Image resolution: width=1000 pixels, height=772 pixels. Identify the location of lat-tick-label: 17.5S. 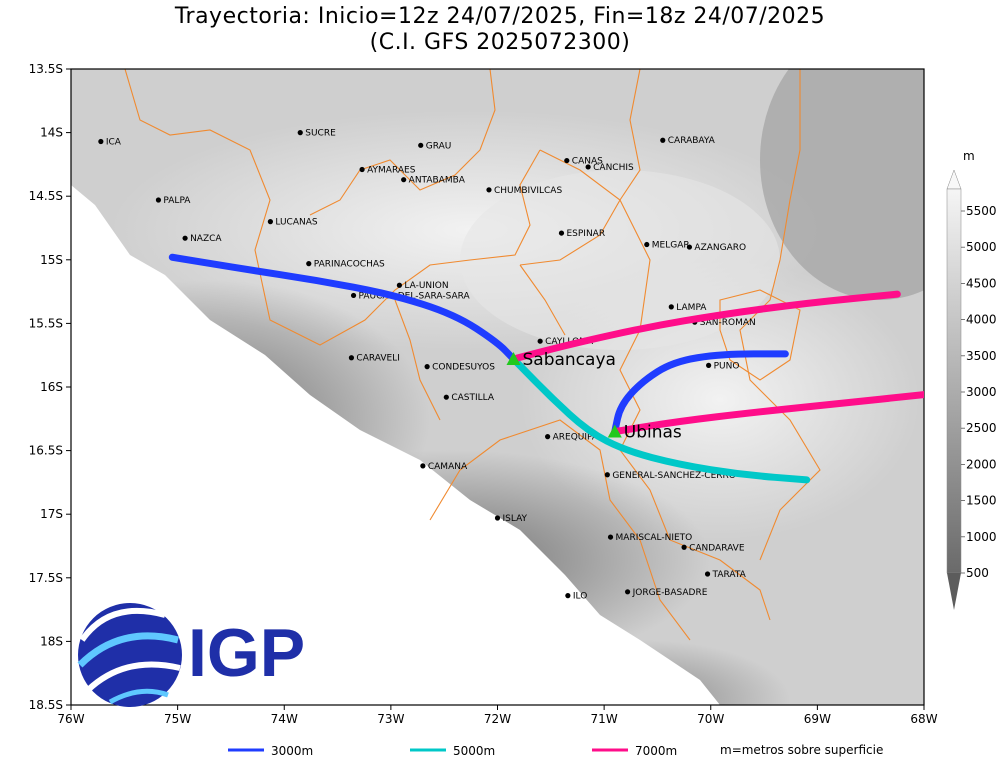
(46, 578).